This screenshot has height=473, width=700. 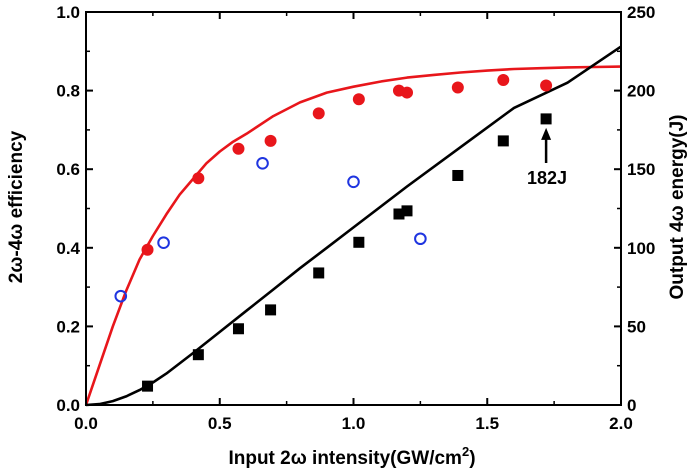 What do you see at coordinates (546, 133) in the screenshot?
I see `annotation-arrowhead` at bounding box center [546, 133].